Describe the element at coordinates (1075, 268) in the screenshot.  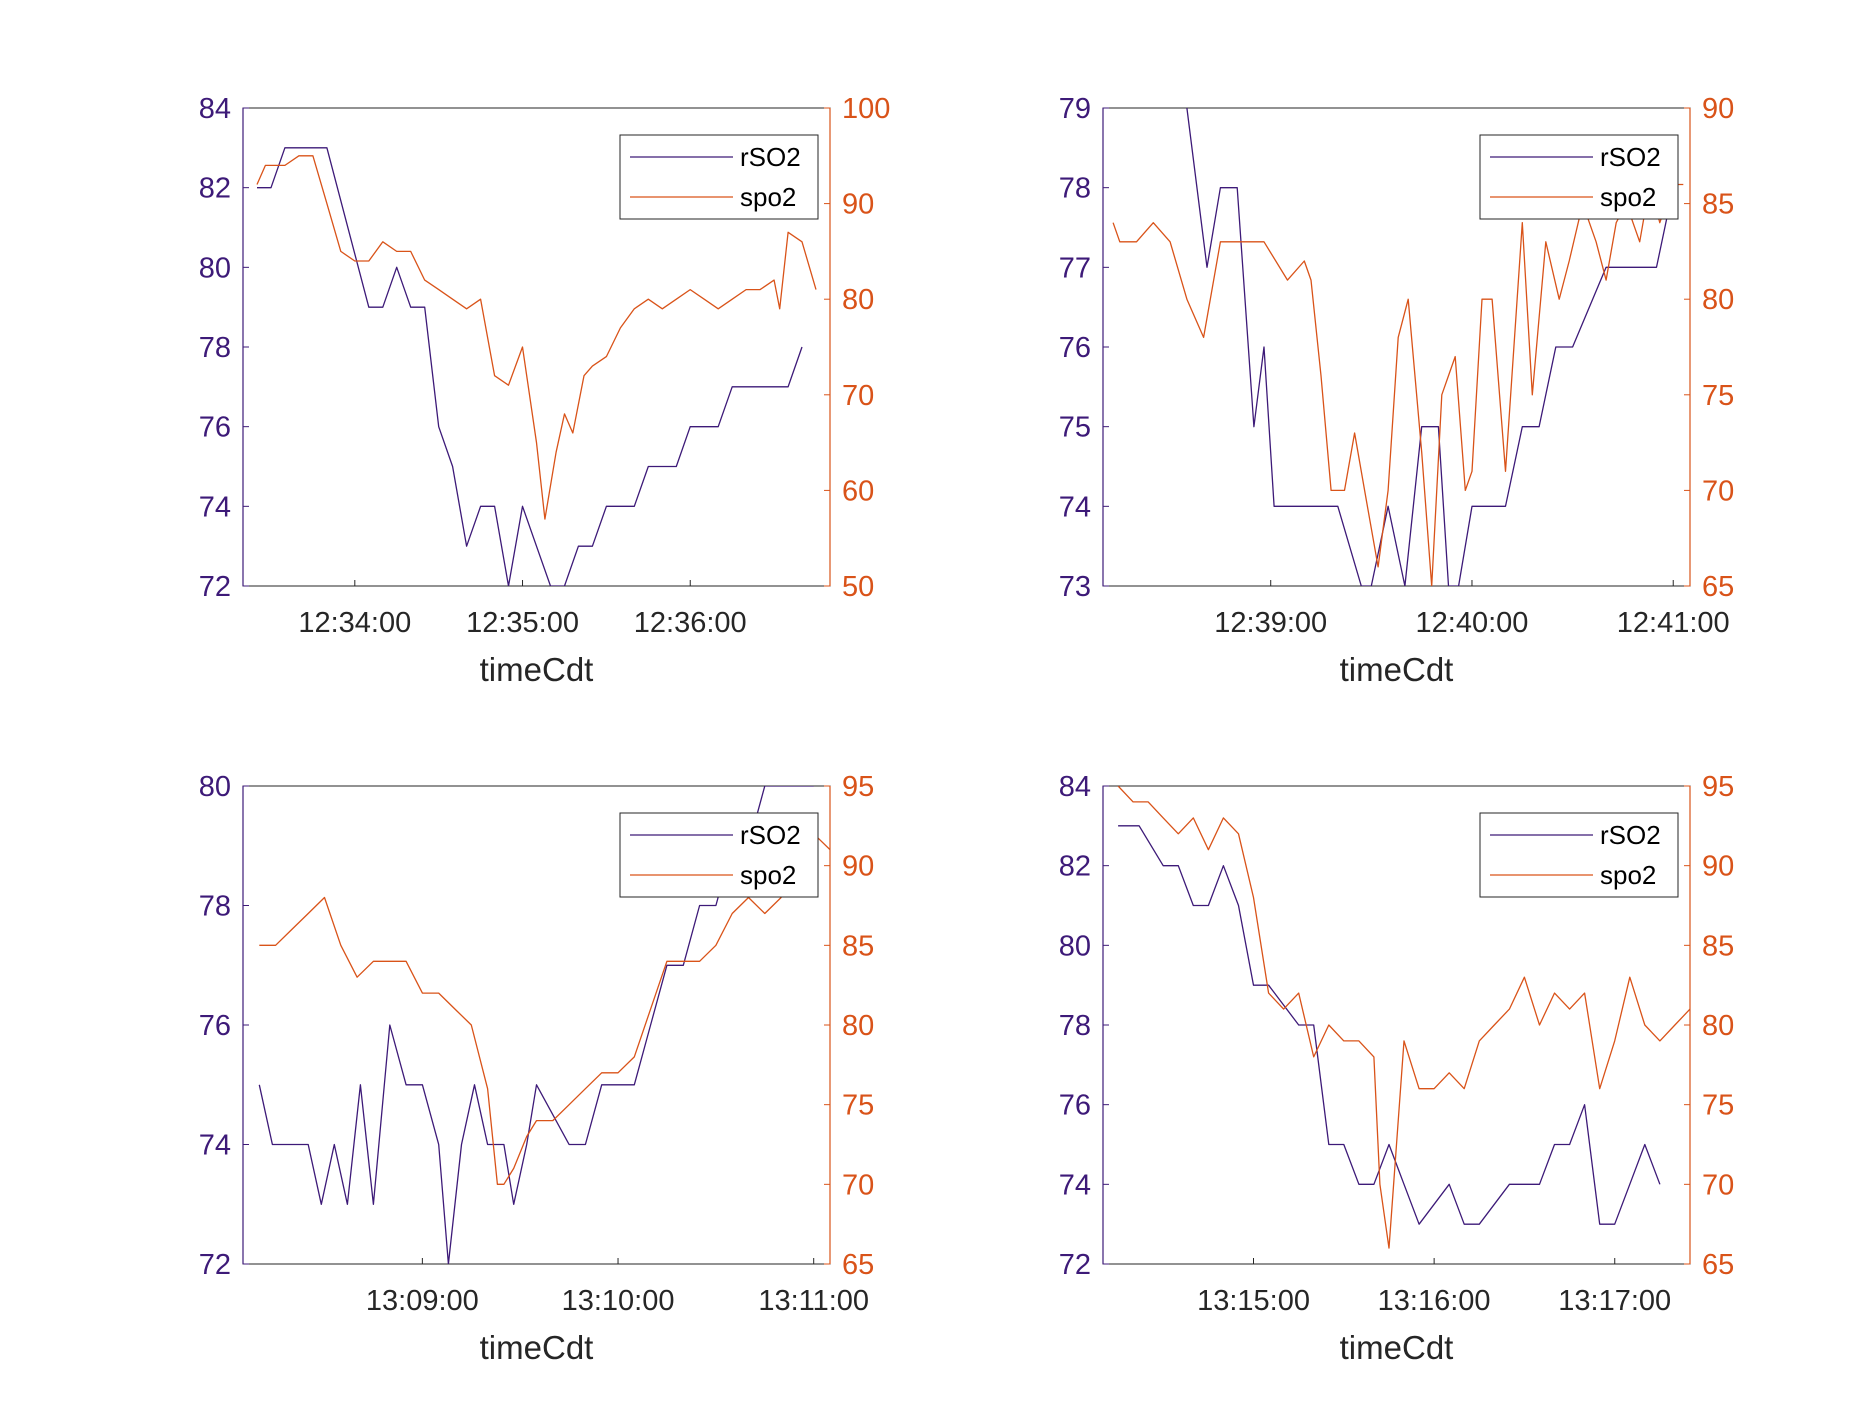
I see `left-tick-label: 77` at that location.